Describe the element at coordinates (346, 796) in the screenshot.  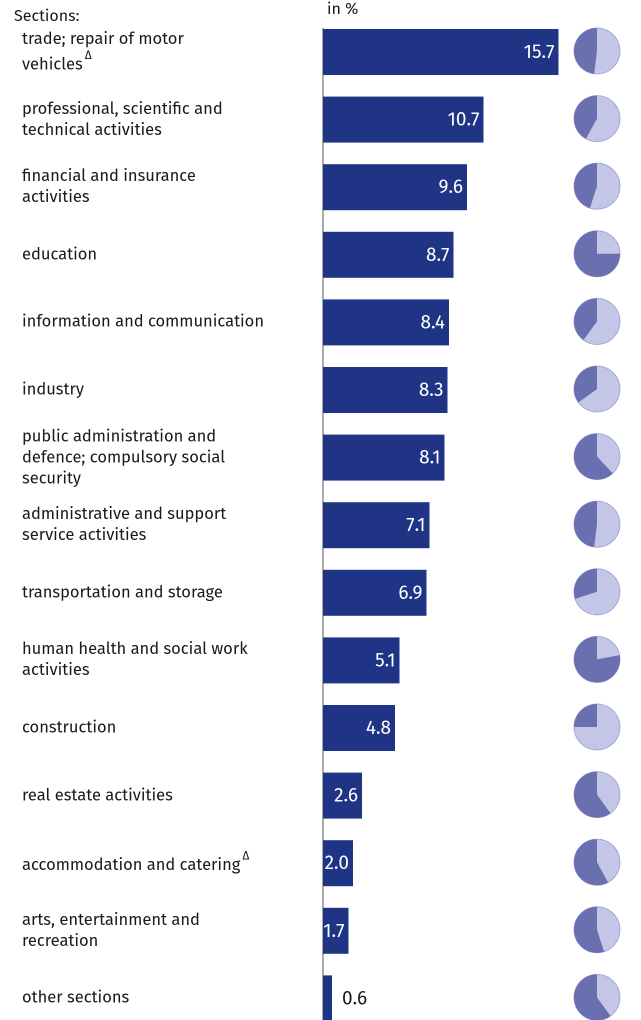
I see `value-label: 2.6` at that location.